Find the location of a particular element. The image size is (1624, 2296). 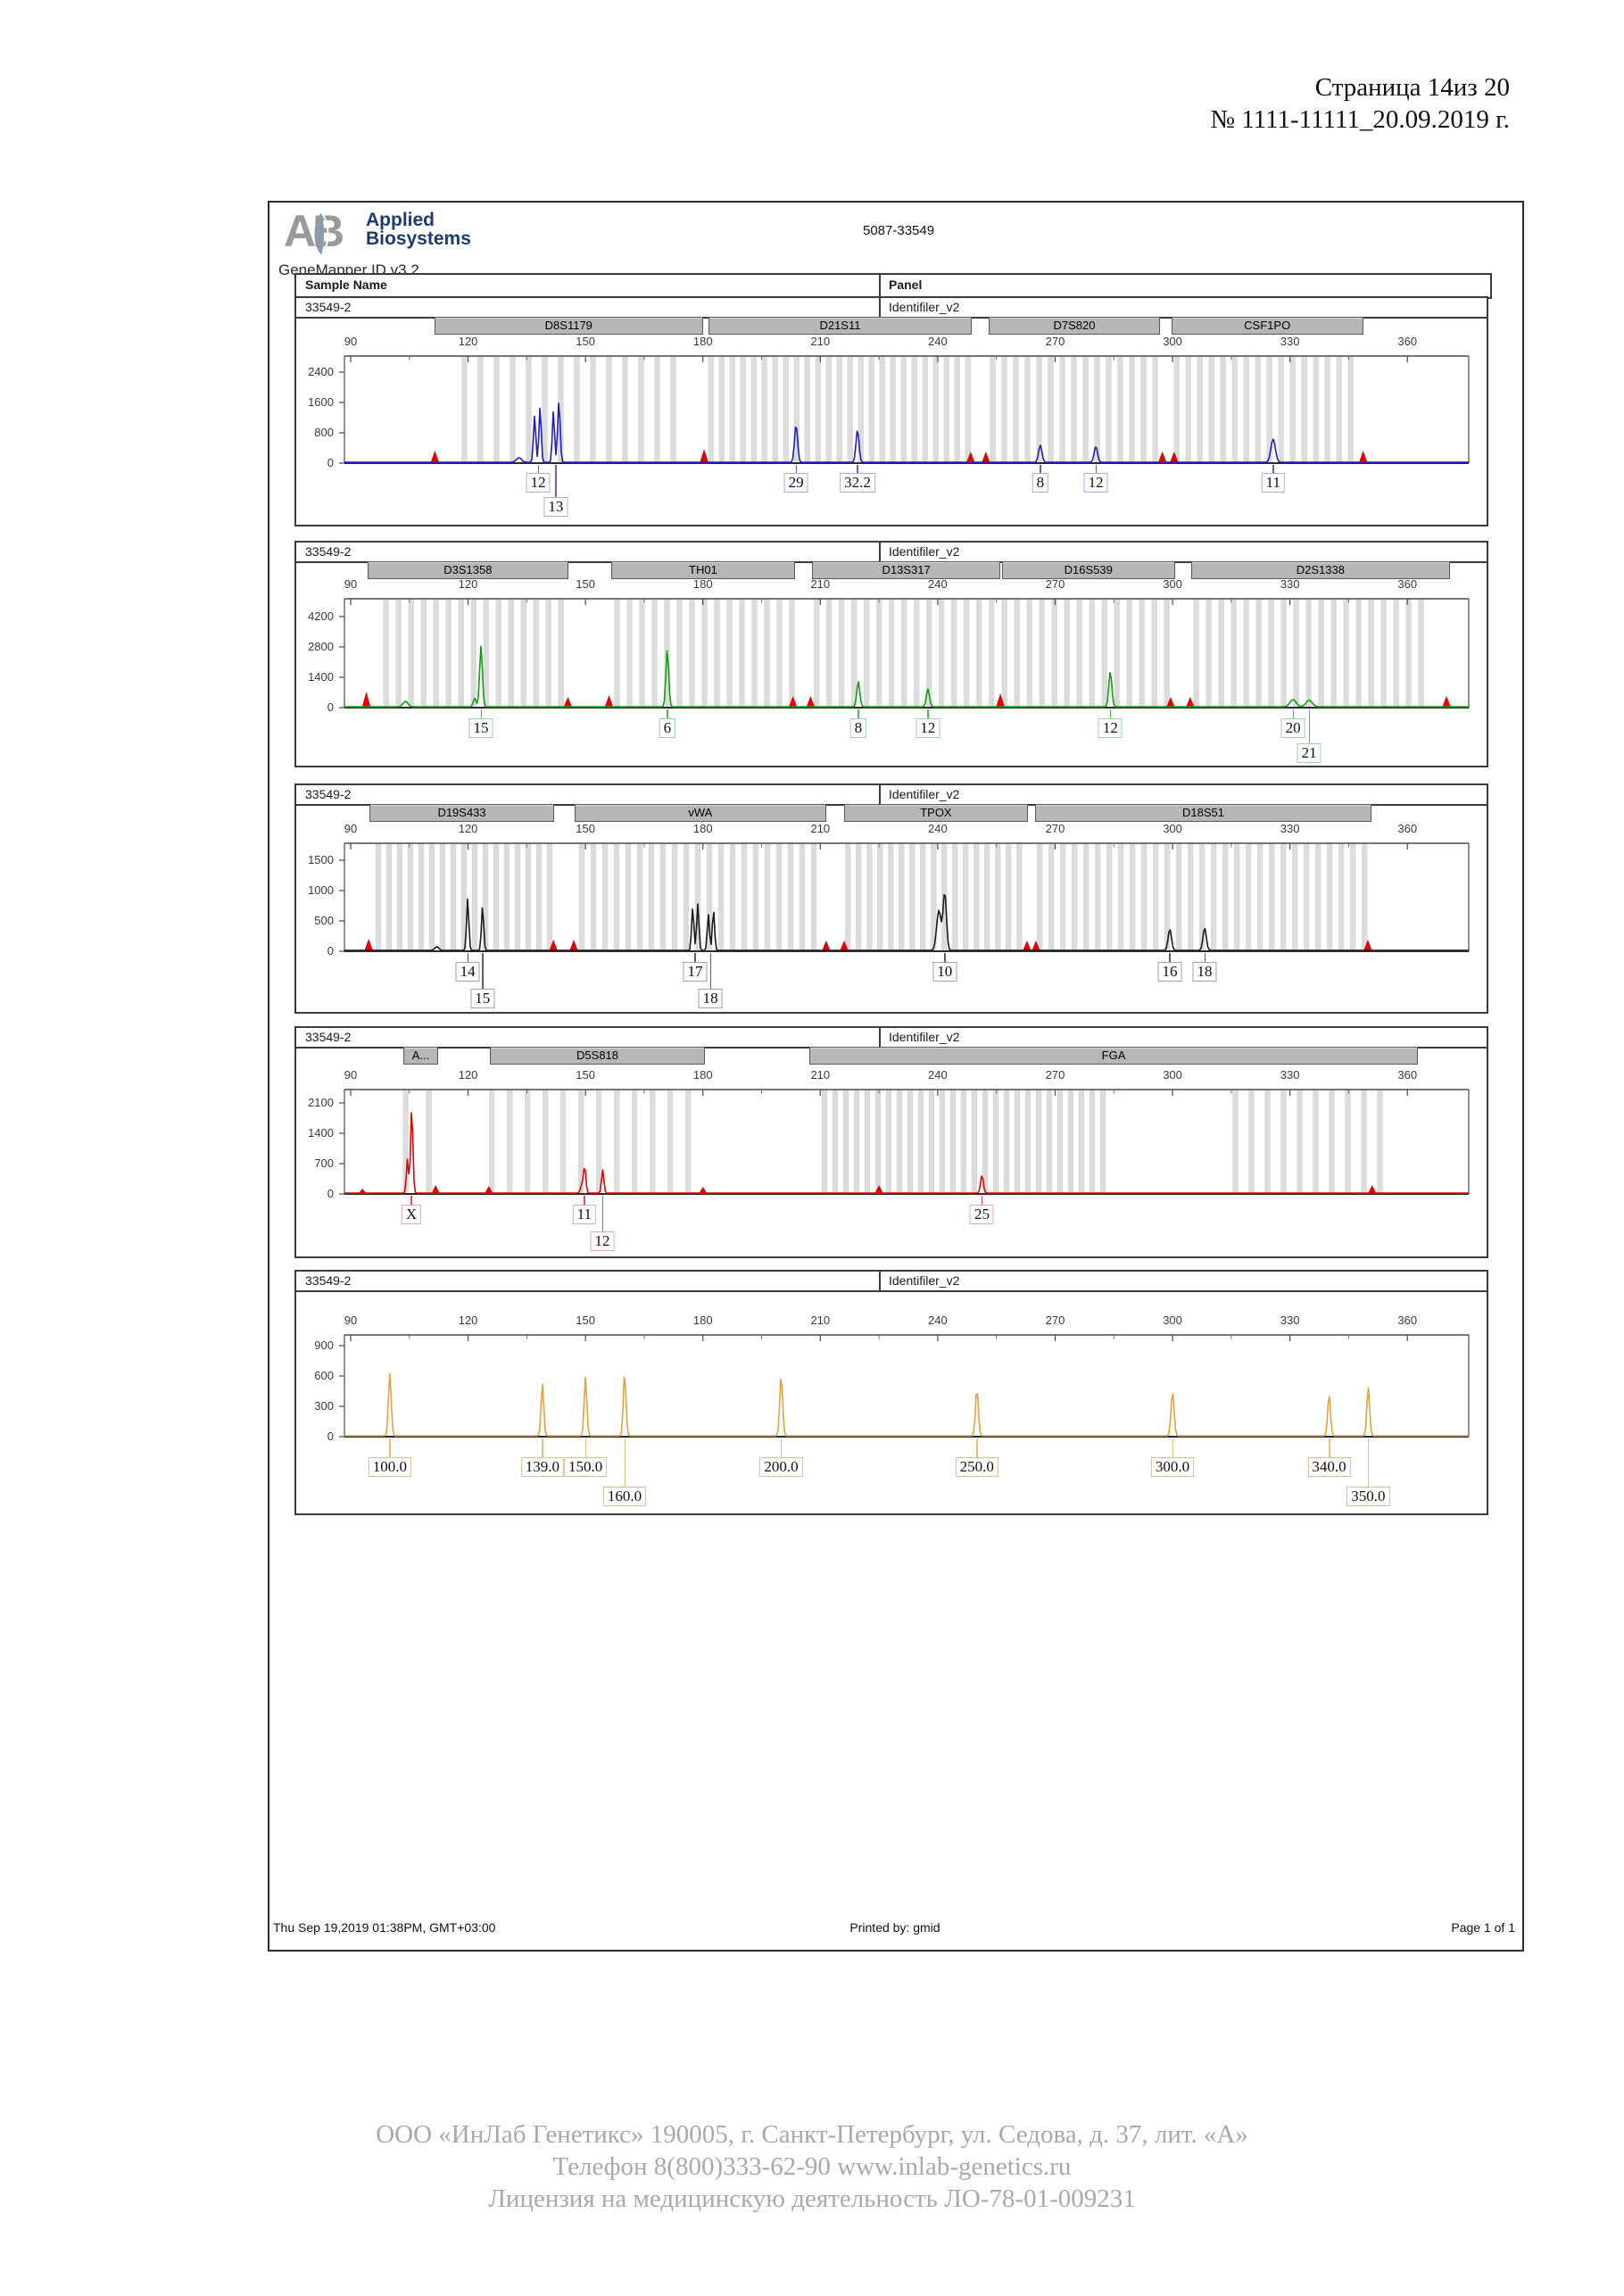

x-tick-label: 150 is located at coordinates (585, 1075).